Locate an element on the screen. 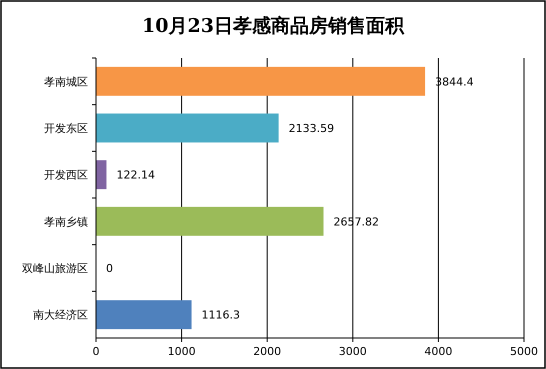  x-tick-label: 3000 is located at coordinates (352, 351).